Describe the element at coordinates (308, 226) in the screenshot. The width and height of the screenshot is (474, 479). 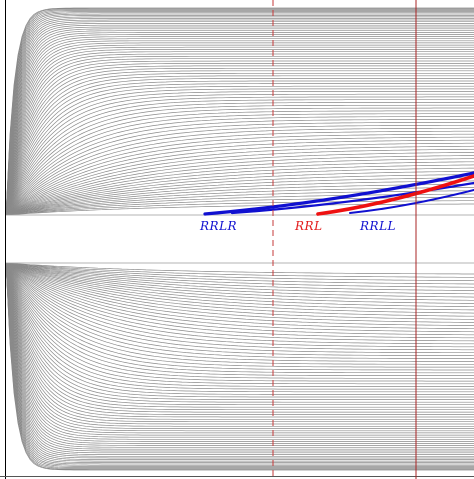
I see `label-rrl: RRL` at that location.